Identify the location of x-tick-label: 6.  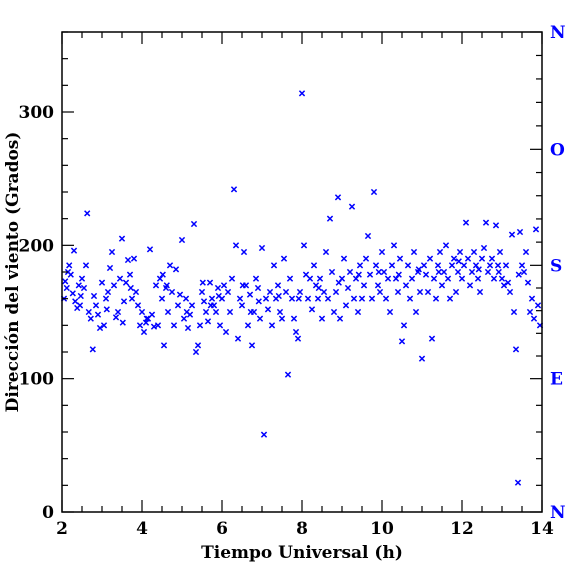
(222, 529).